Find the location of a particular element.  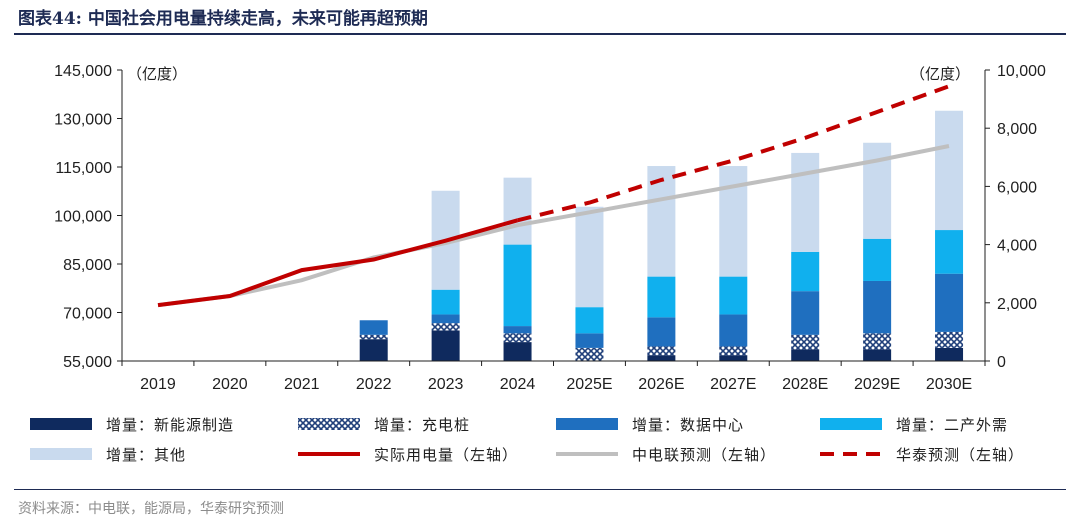

x-tick-label: 2026E is located at coordinates (661, 384).